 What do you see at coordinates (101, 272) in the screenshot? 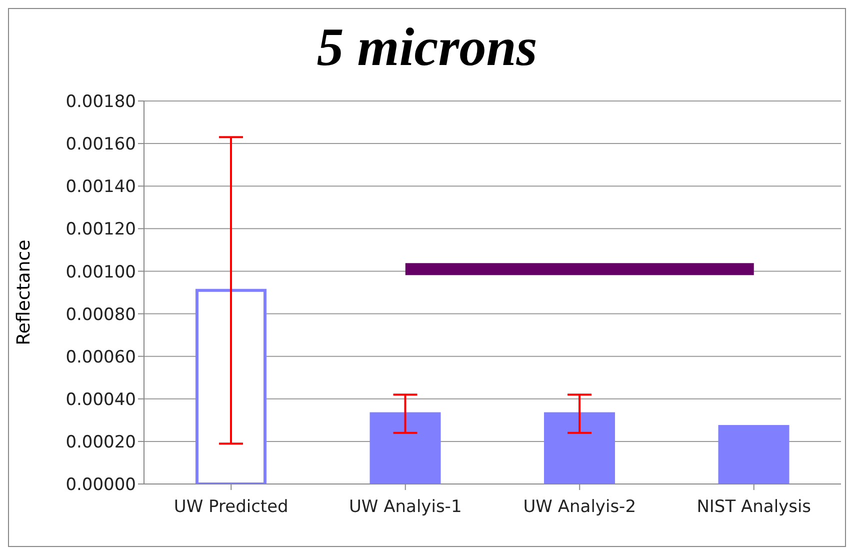
I see `y-tick-label: 0.00100` at bounding box center [101, 272].